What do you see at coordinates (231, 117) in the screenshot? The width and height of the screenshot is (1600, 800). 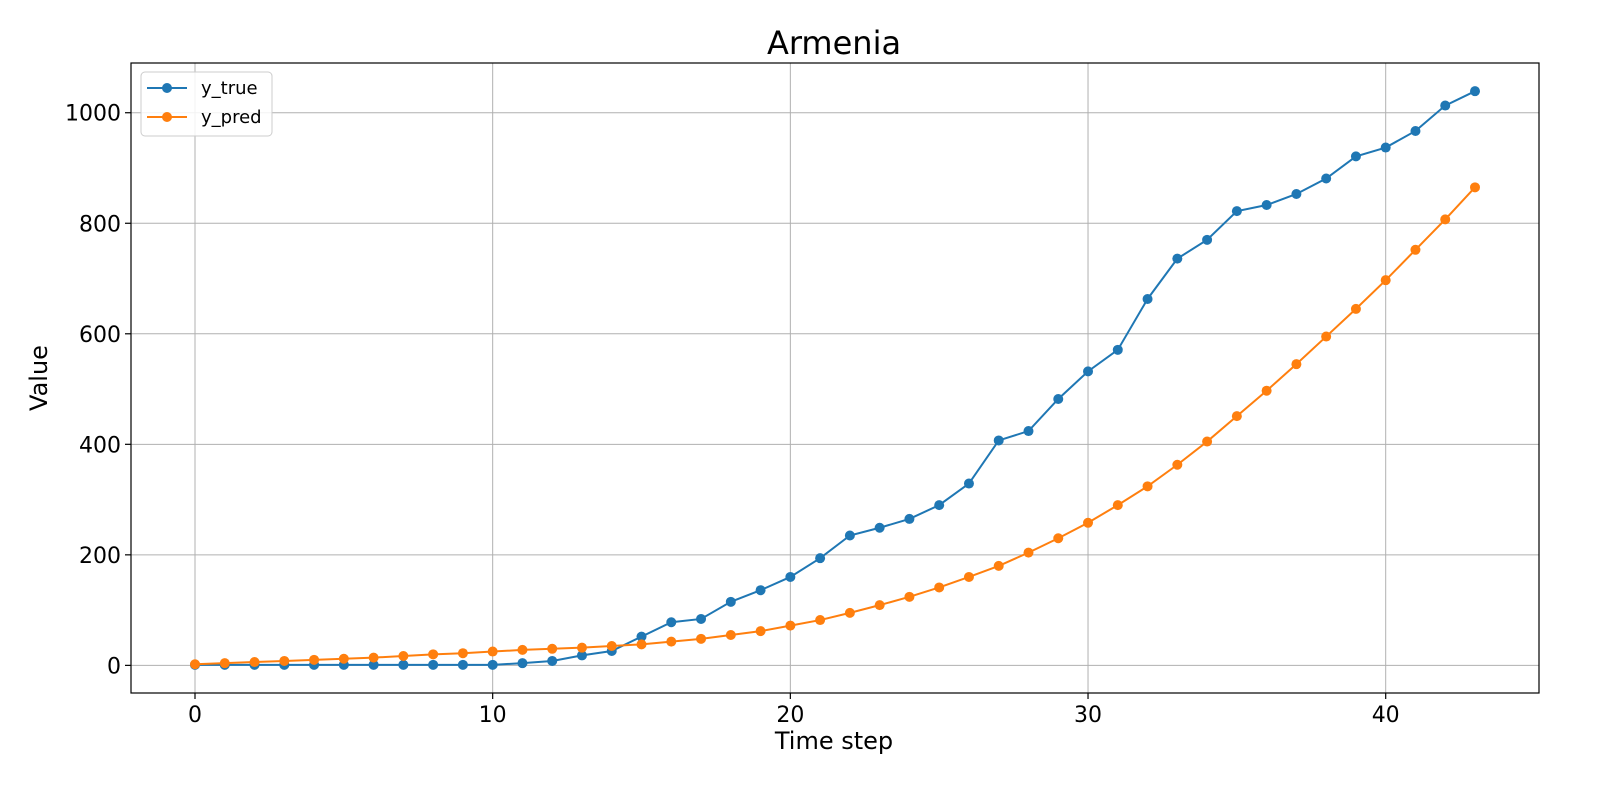 I see `legend-label-y-pred: y_pred` at bounding box center [231, 117].